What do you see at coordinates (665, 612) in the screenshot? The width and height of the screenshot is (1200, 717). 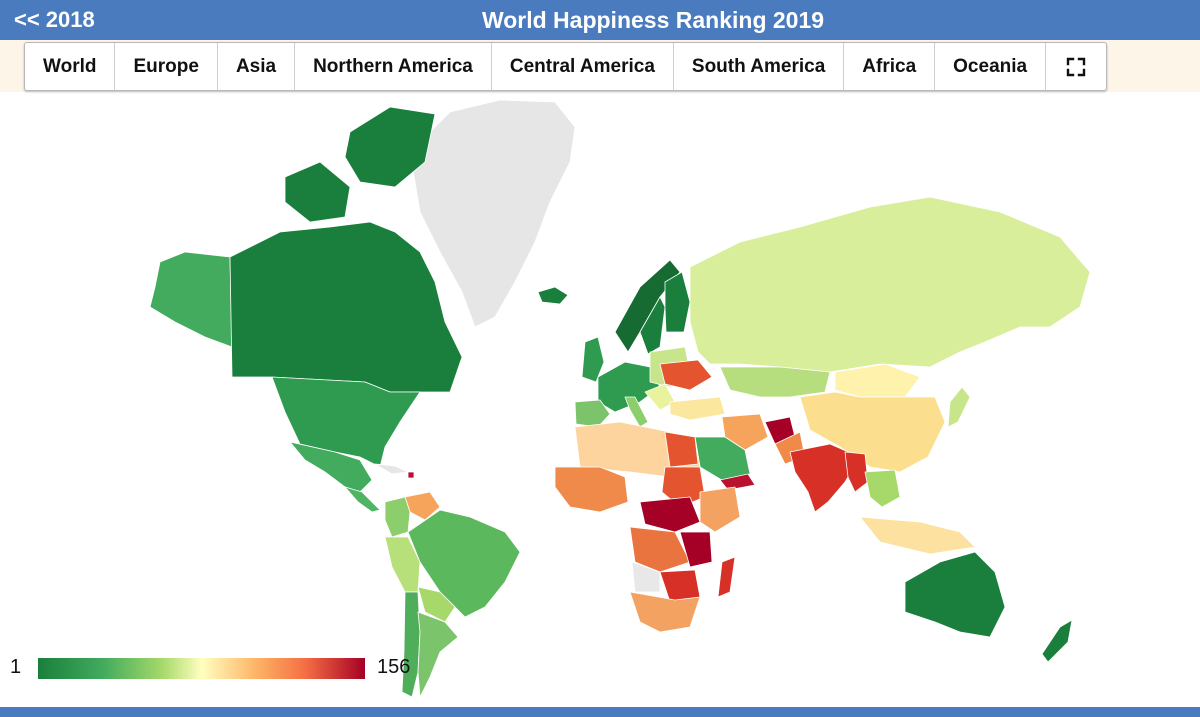 I see `country-southern-africa` at bounding box center [665, 612].